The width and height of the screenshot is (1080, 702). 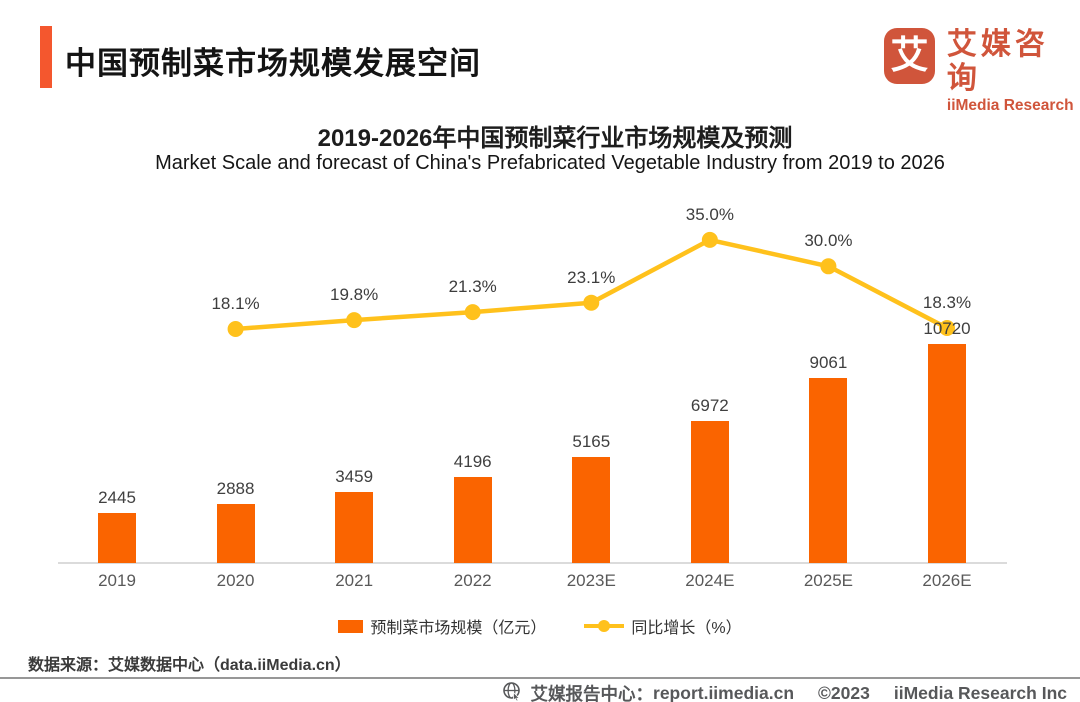 What do you see at coordinates (947, 328) in the screenshot?
I see `bar-value-label-2026E: 10720` at bounding box center [947, 328].